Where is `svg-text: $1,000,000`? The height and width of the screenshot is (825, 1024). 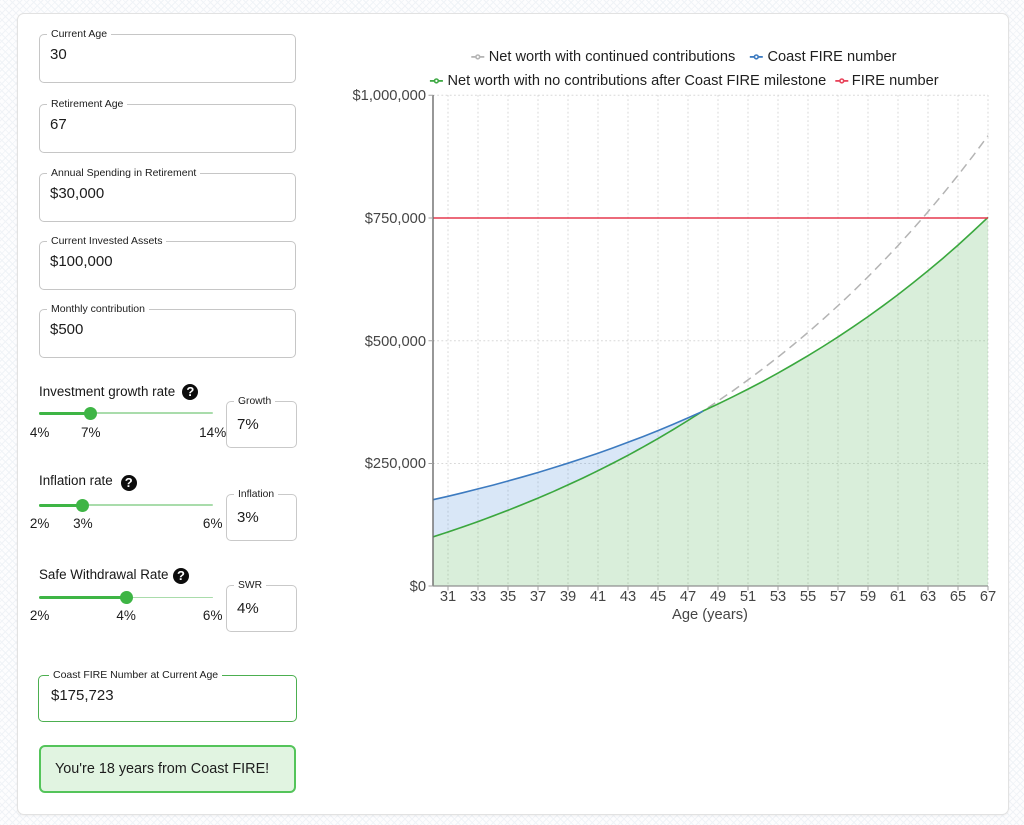
svg-text: $1,000,000 is located at coordinates (389, 96).